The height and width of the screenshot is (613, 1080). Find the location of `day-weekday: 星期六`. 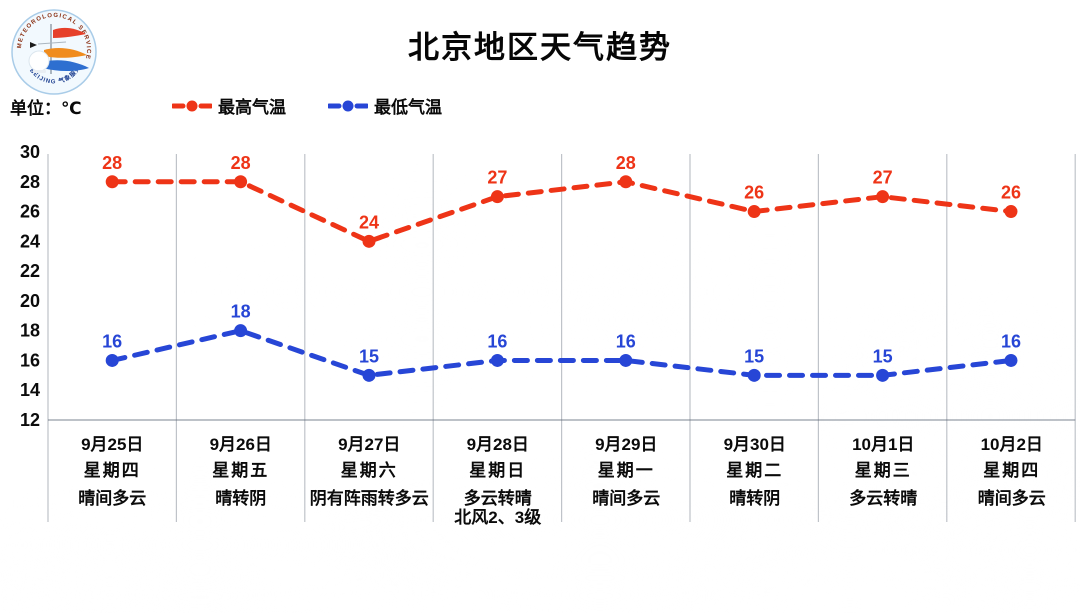

day-weekday: 星期六 is located at coordinates (369, 470).